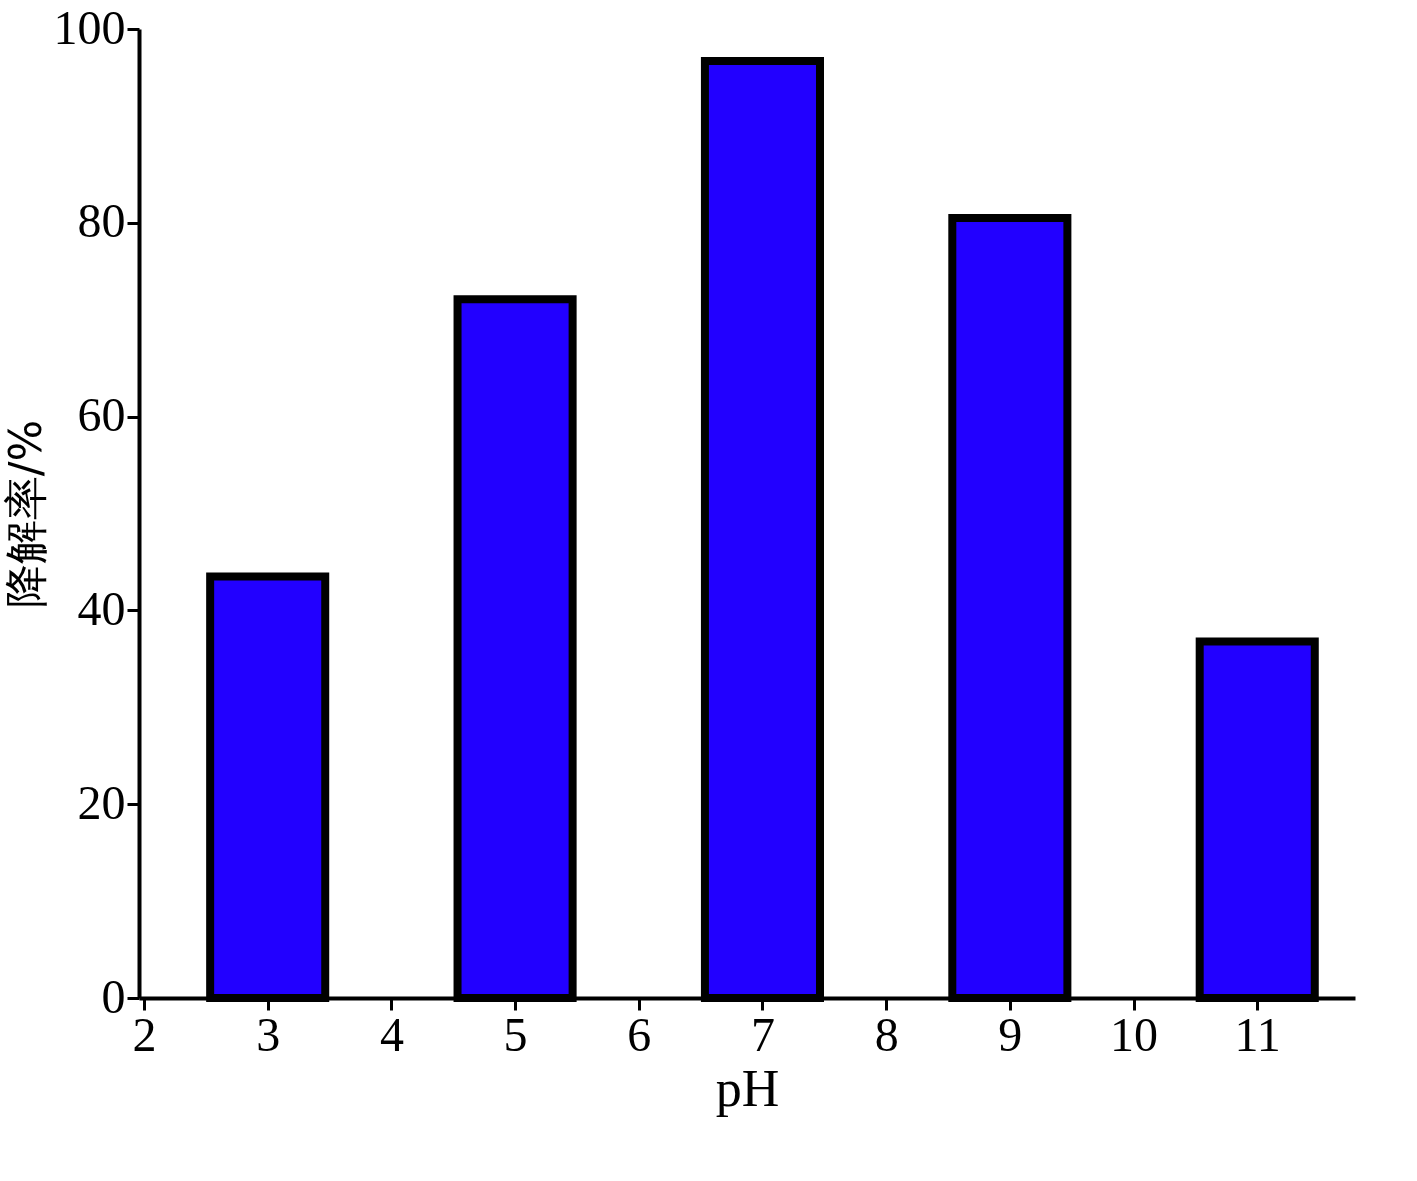 This screenshot has height=1181, width=1417. Describe the element at coordinates (268, 1034) in the screenshot. I see `x-tick-label: 3` at that location.